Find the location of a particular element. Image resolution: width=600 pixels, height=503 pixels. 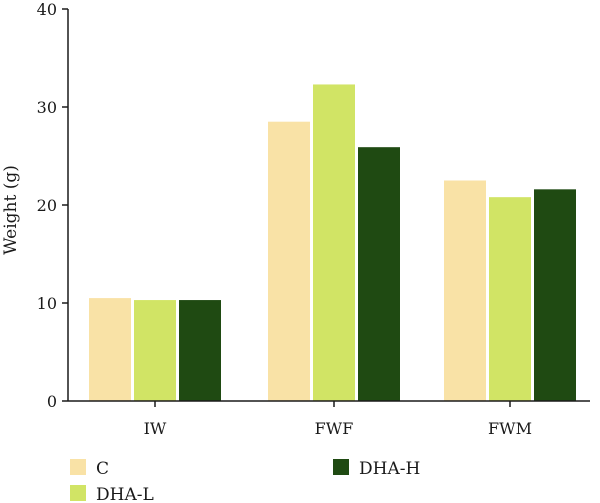

legend: C DHA-L DHA-H is located at coordinates (245, 481).